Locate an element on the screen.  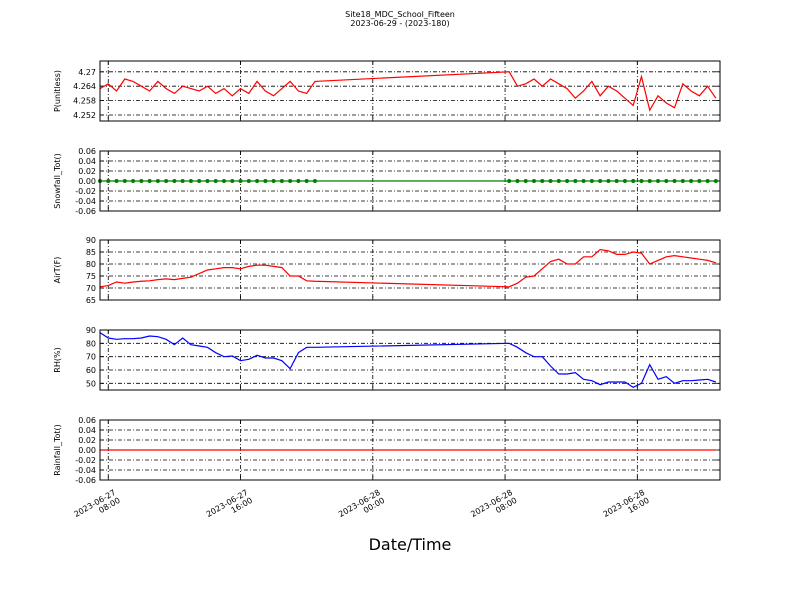
y-axis-label: AirT(F) is located at coordinates (57, 270).